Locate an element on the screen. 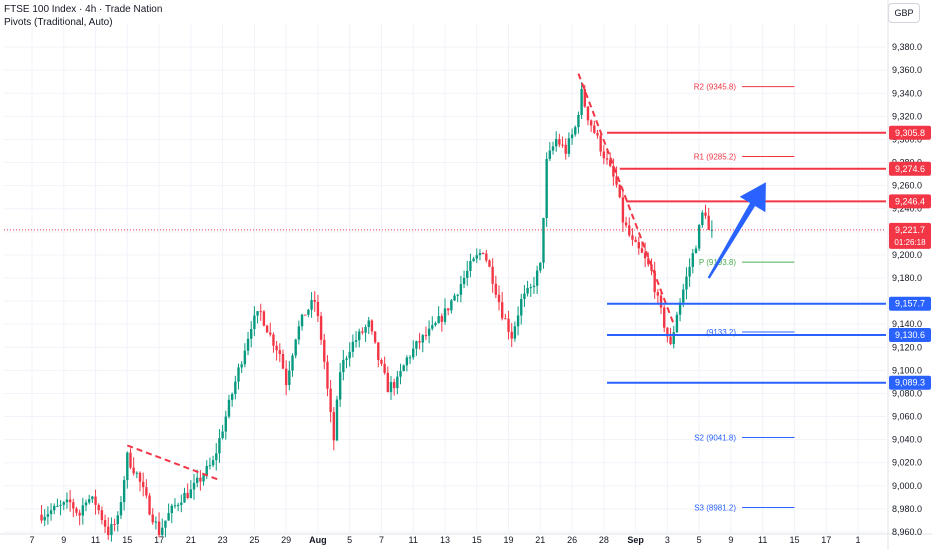 The height and width of the screenshot is (550, 932). pivot-label-r1: R1 (9285.2) is located at coordinates (715, 157).